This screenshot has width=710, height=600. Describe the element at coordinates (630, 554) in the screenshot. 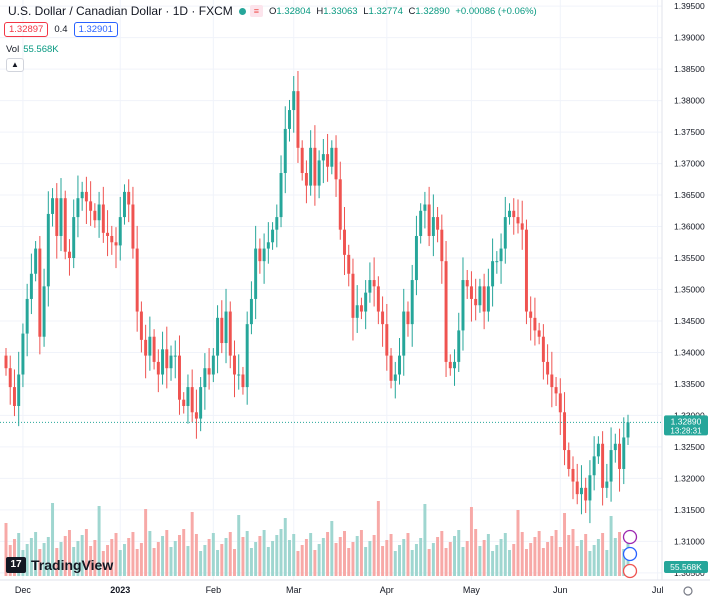

I see `us-flag-icon` at that location.